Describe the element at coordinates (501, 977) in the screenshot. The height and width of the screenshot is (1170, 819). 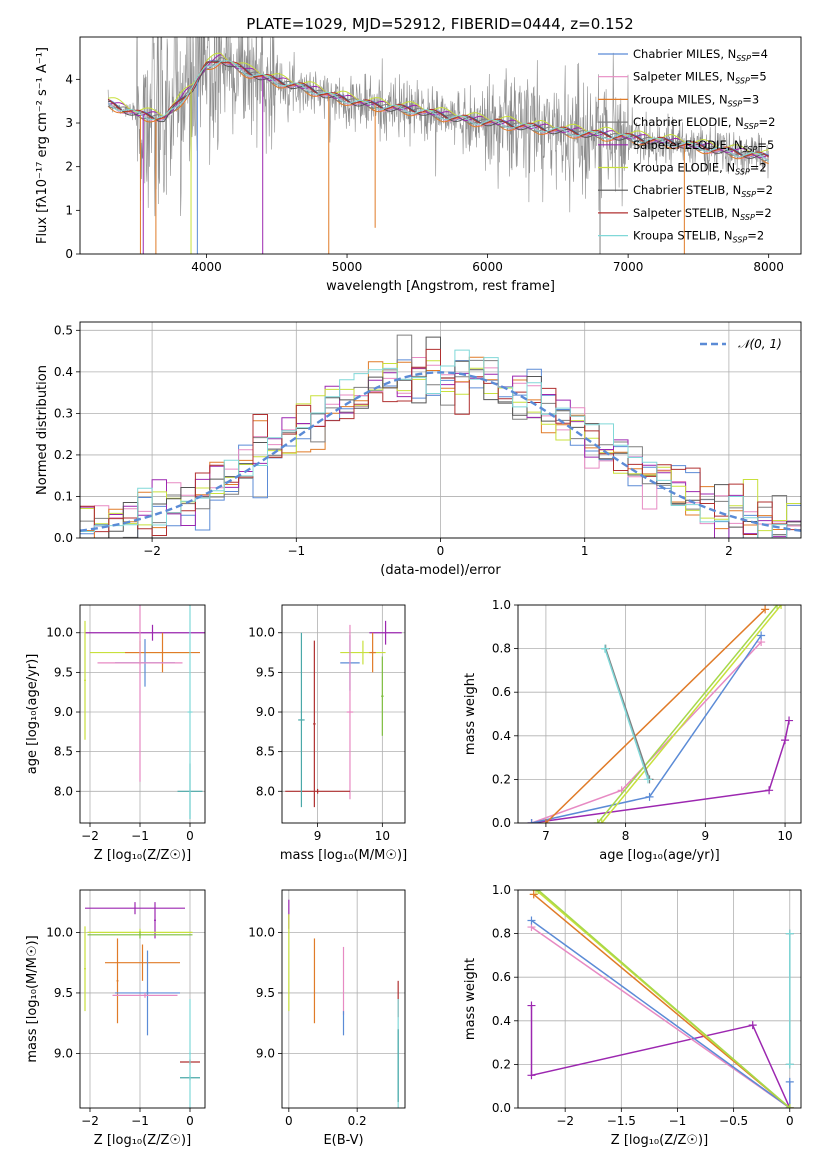
I see `y-tick-label: 0.6` at that location.